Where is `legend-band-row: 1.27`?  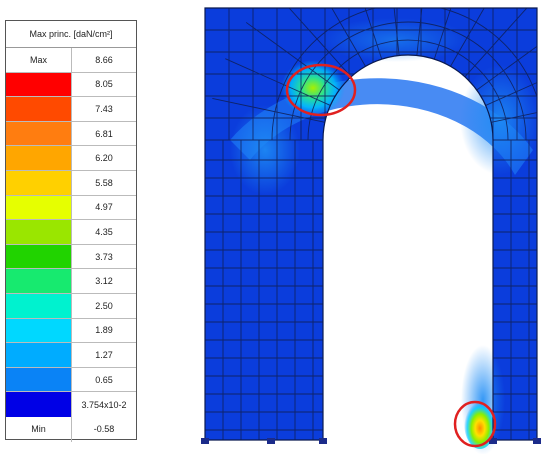 legend-band-row: 1.27 is located at coordinates (71, 355).